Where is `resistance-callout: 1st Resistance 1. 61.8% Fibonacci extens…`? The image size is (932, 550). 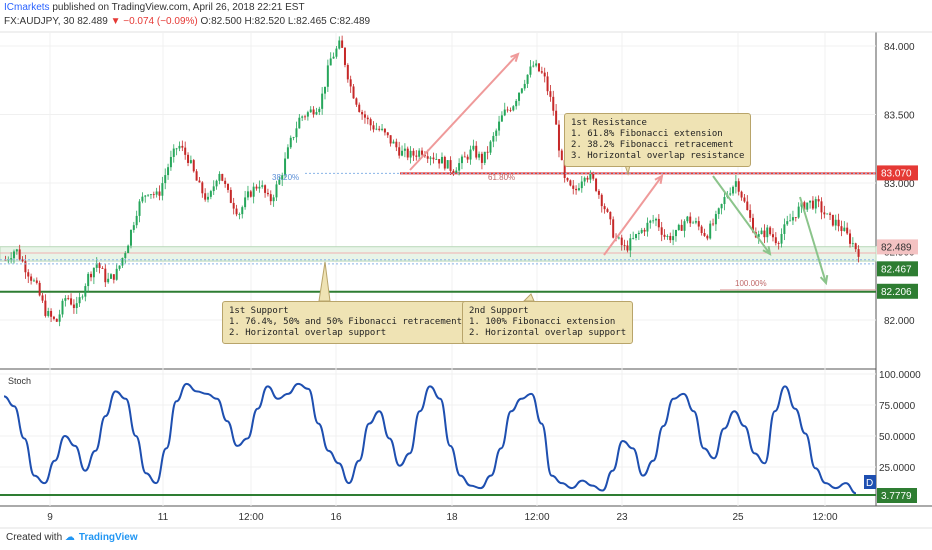
resistance-callout: 1st Resistance 1. 61.8% Fibonacci extens… is located at coordinates (658, 140).